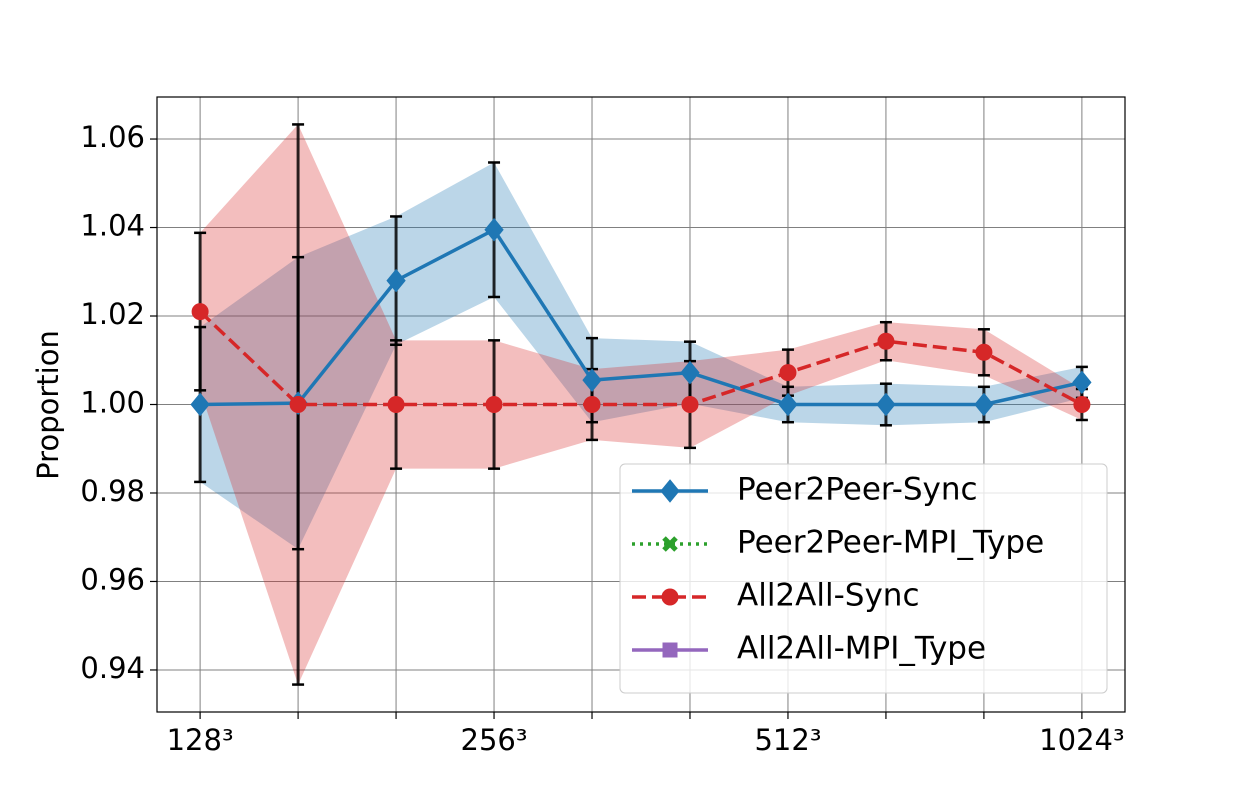  What do you see at coordinates (112, 226) in the screenshot?
I see `y-tick-label: 1.04` at bounding box center [112, 226].